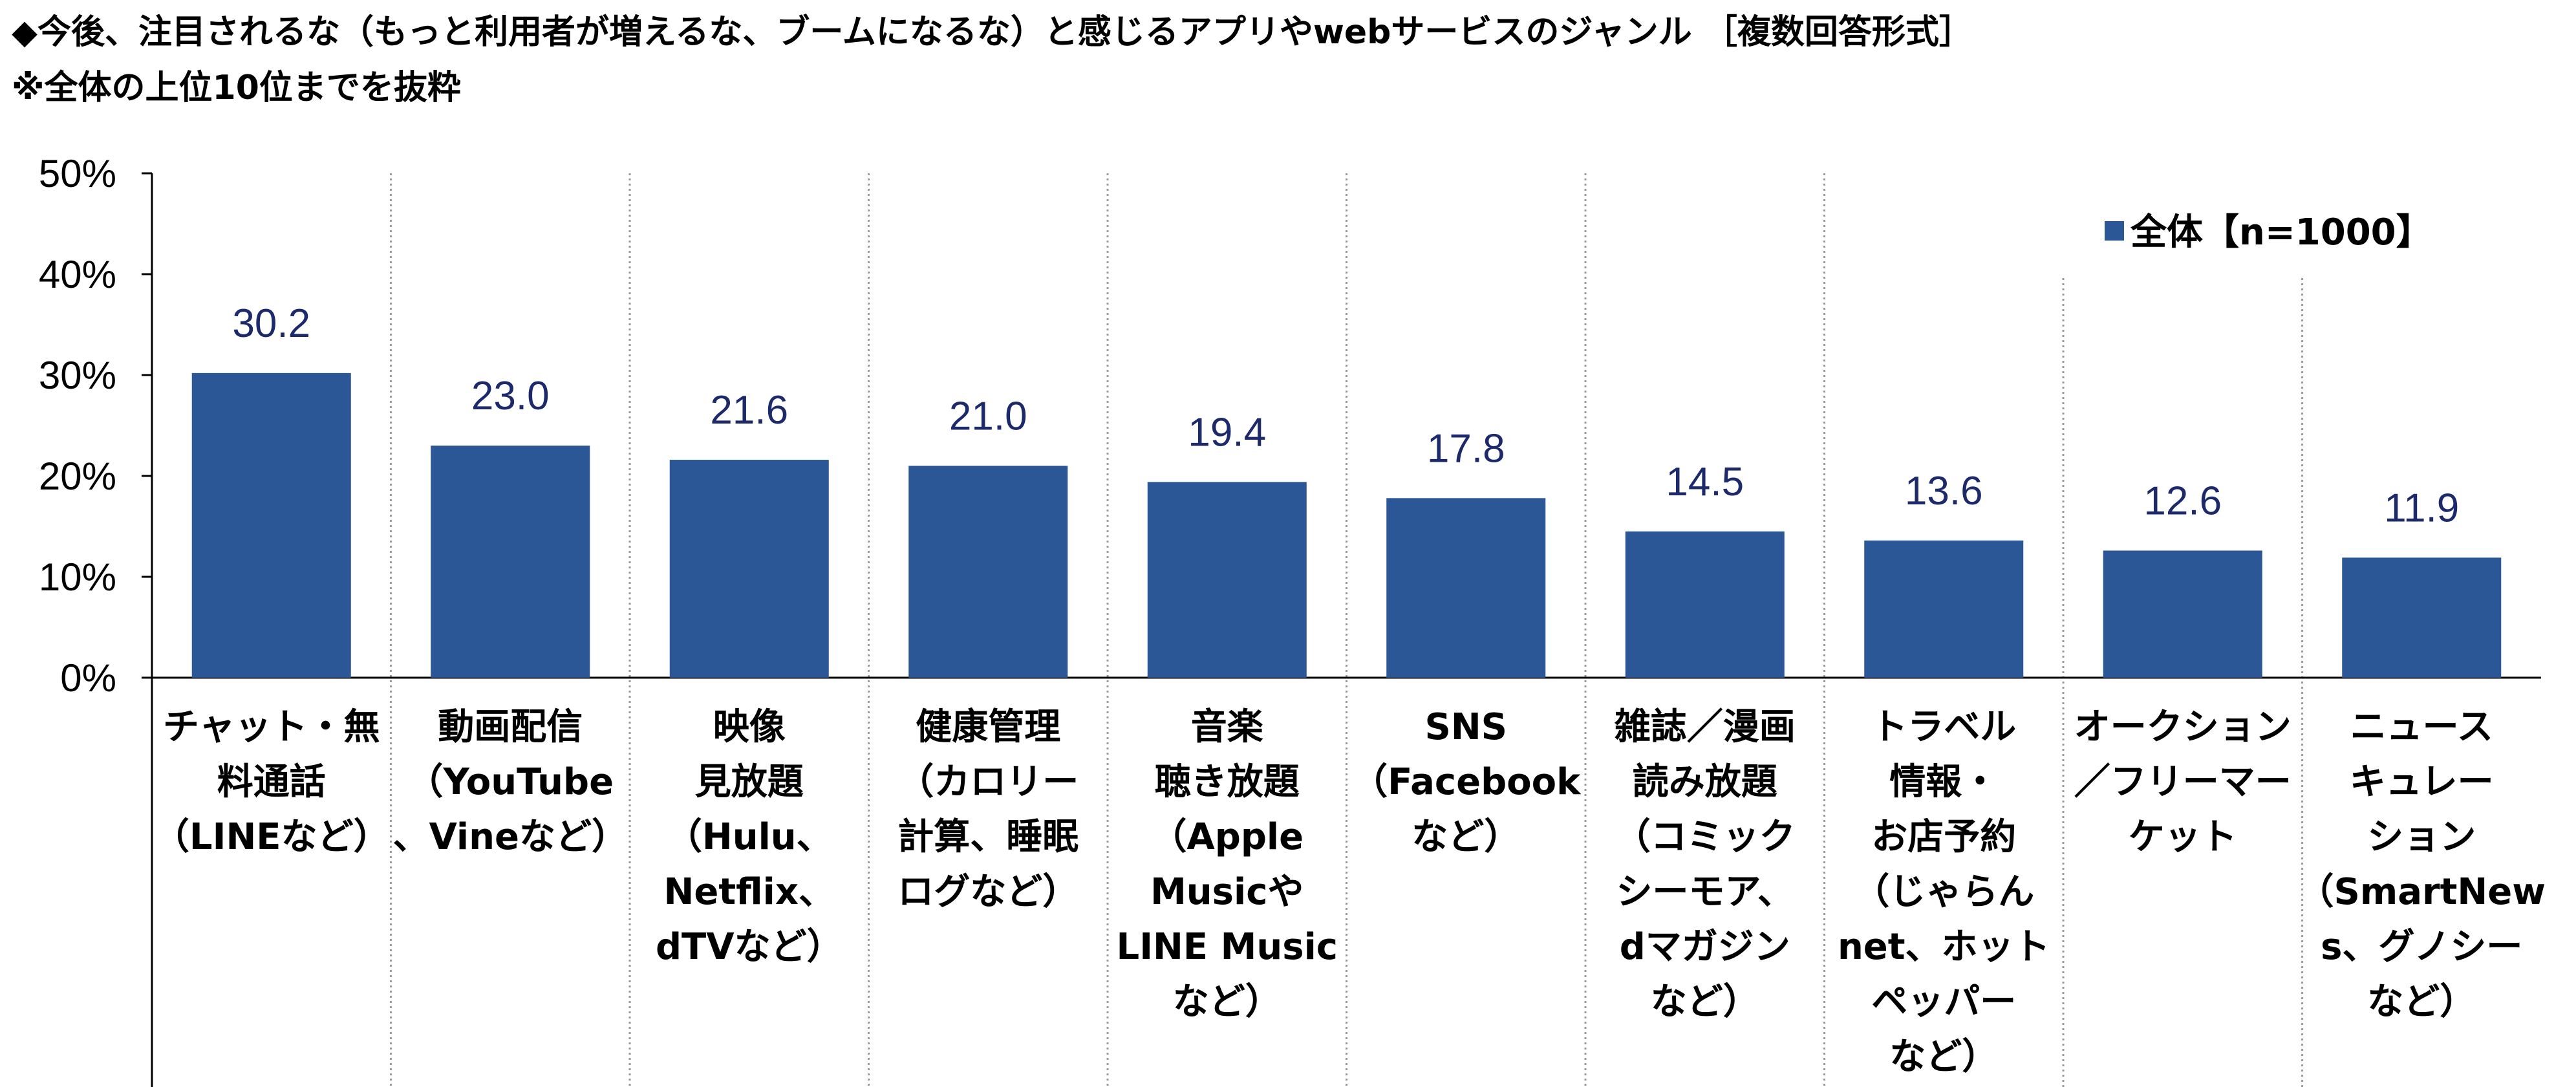 The width and height of the screenshot is (2576, 1087). I want to click on y-tick-label: 40%, so click(77, 274).